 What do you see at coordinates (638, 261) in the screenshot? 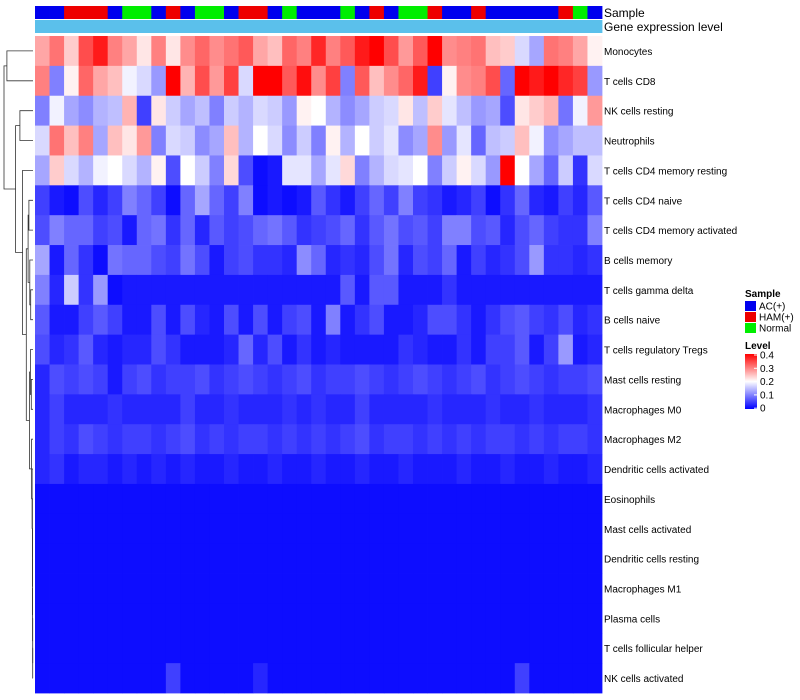
I see `row-label: B cells memory` at bounding box center [638, 261].